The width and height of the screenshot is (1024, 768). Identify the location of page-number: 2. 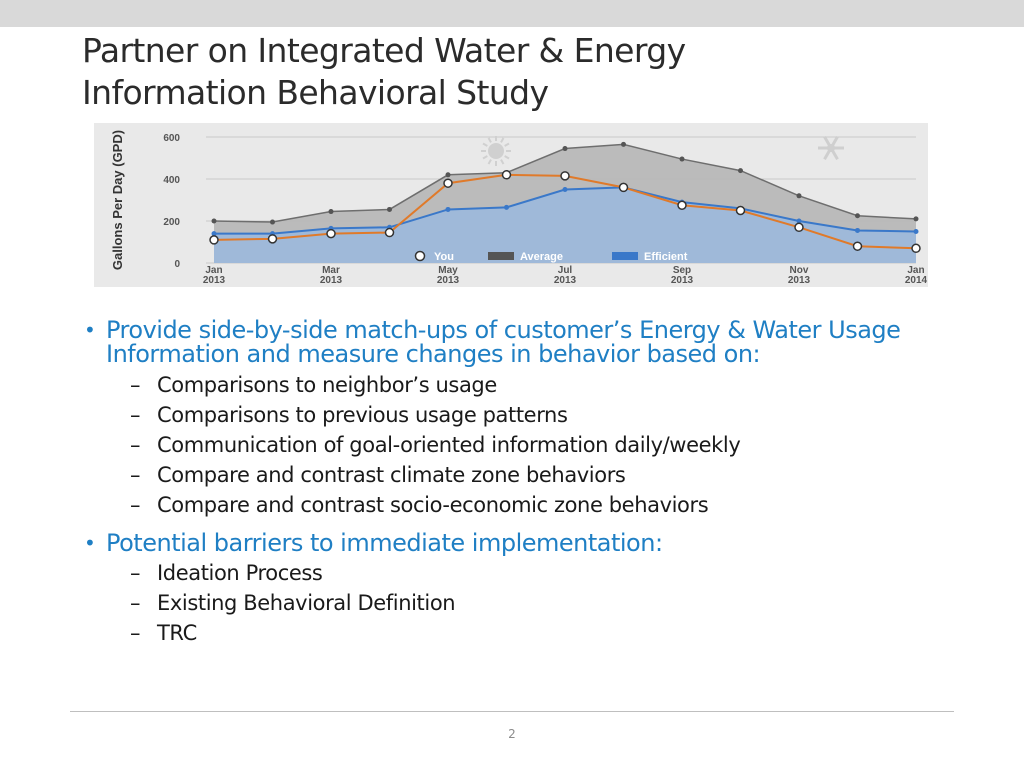
(512, 734).